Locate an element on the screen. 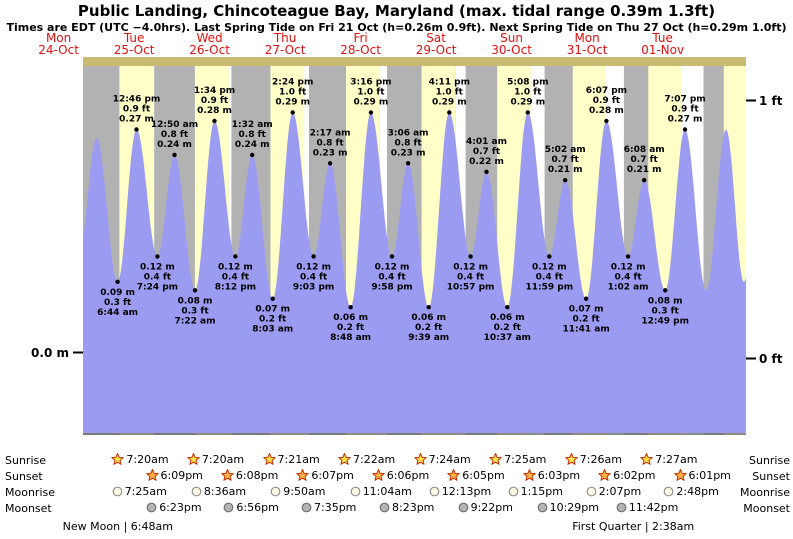 Image resolution: width=793 pixels, height=539 pixels. moonrise-entry: 2:48pm is located at coordinates (691, 491).